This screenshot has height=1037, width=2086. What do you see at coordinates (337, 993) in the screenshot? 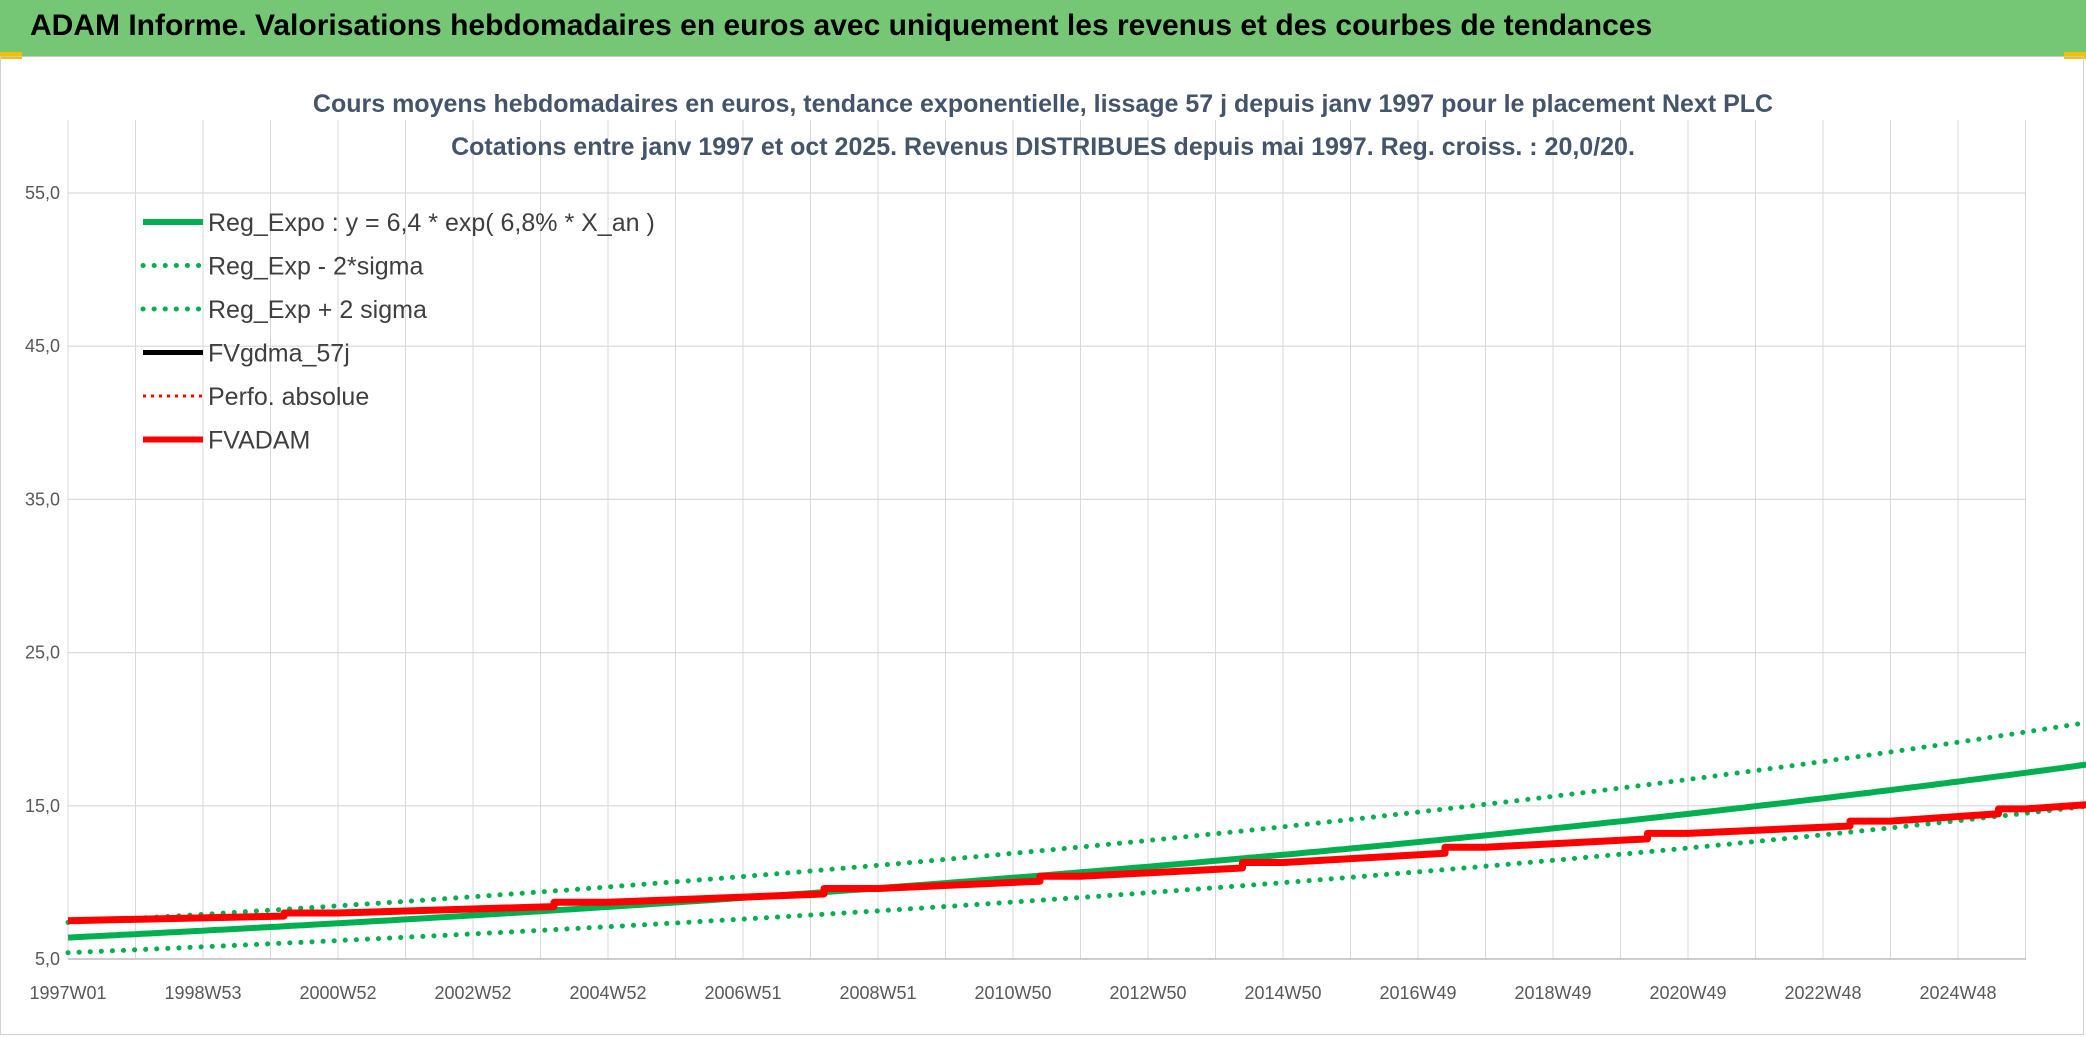
I see `x-tick-label: 2000W52` at bounding box center [337, 993].